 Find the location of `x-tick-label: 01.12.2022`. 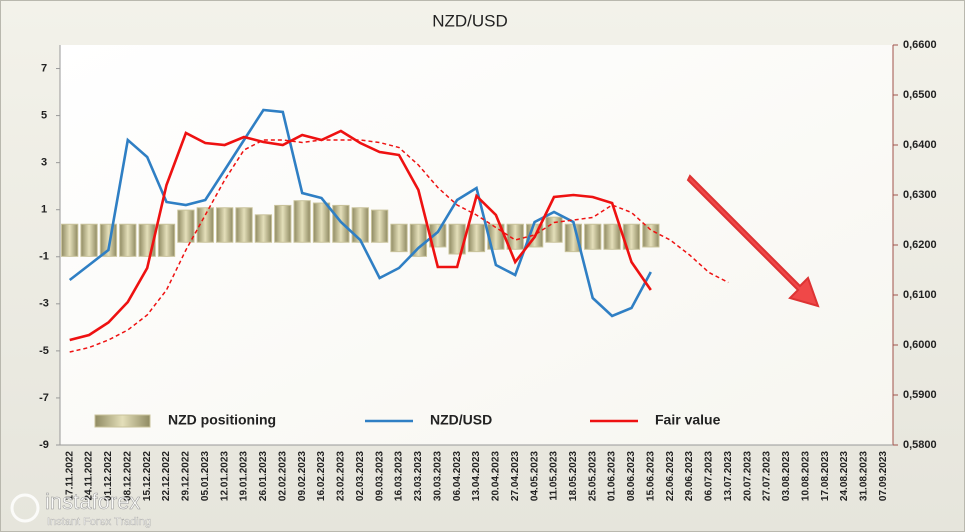

x-tick-label: 01.12.2022 is located at coordinates (108, 476).